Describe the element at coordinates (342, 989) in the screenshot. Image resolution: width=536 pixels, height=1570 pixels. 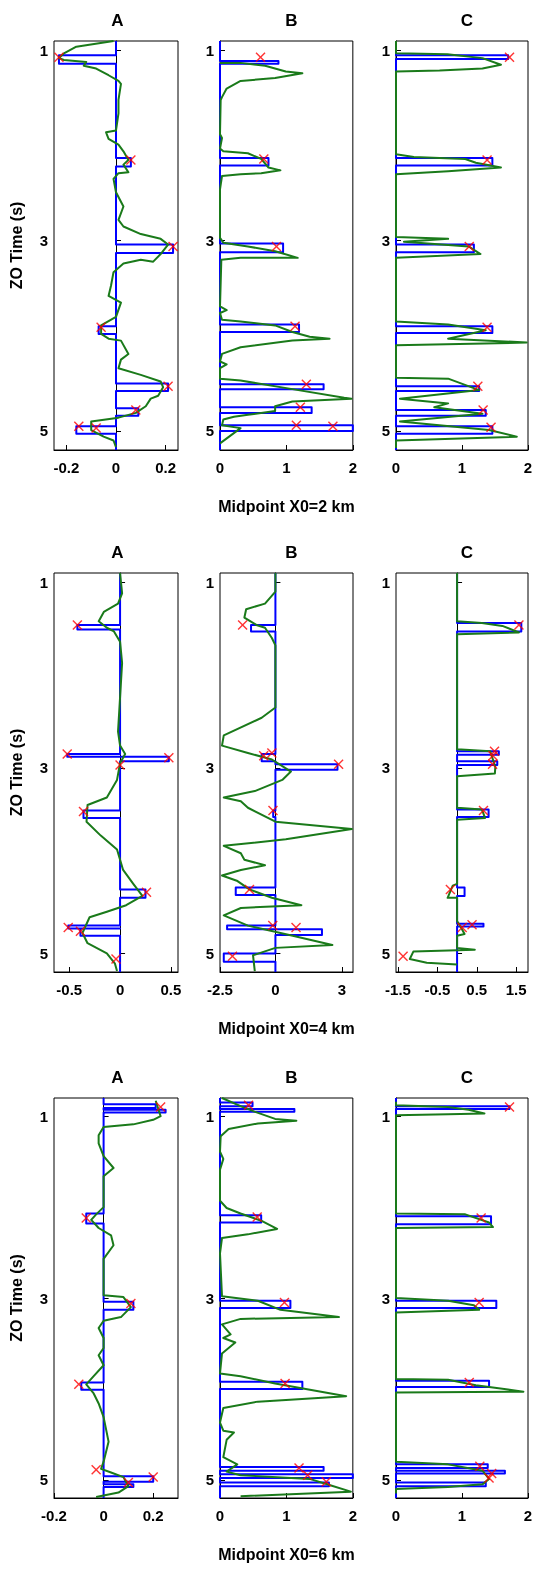
I see `x-tick-label: 3` at that location.